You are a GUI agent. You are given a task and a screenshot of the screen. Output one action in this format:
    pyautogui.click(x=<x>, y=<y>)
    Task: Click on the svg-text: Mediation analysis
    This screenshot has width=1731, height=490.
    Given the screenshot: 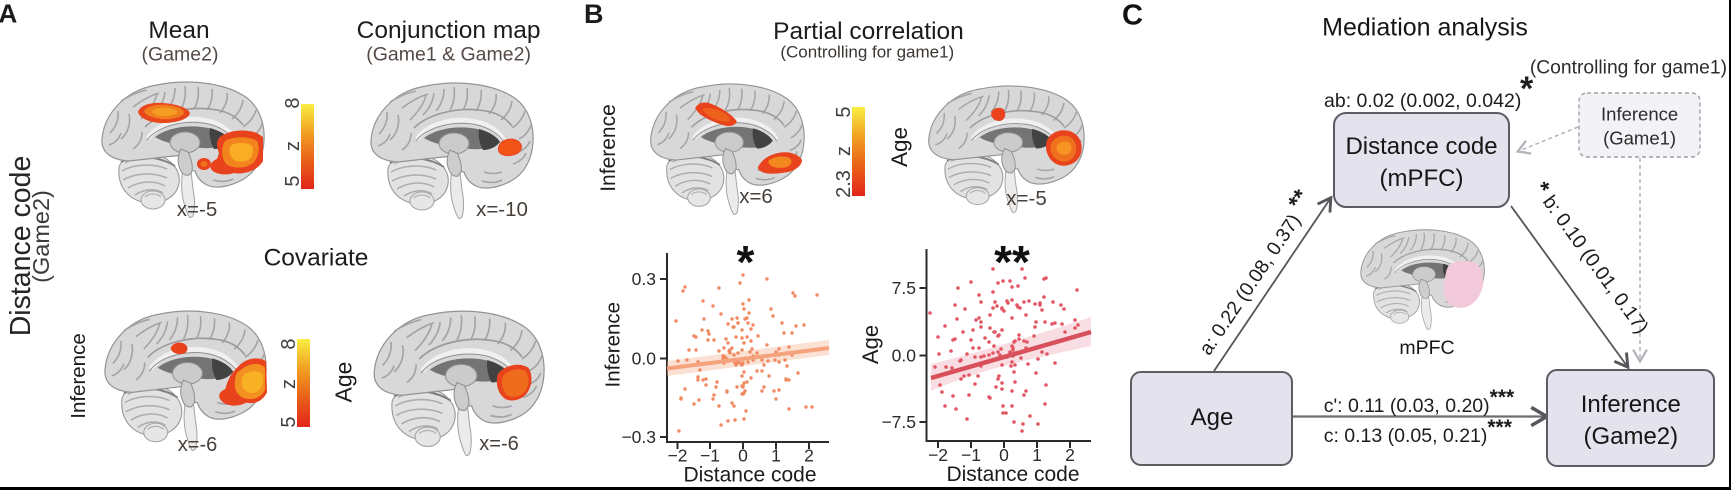 What is the action you would take?
    pyautogui.click(x=1425, y=27)
    